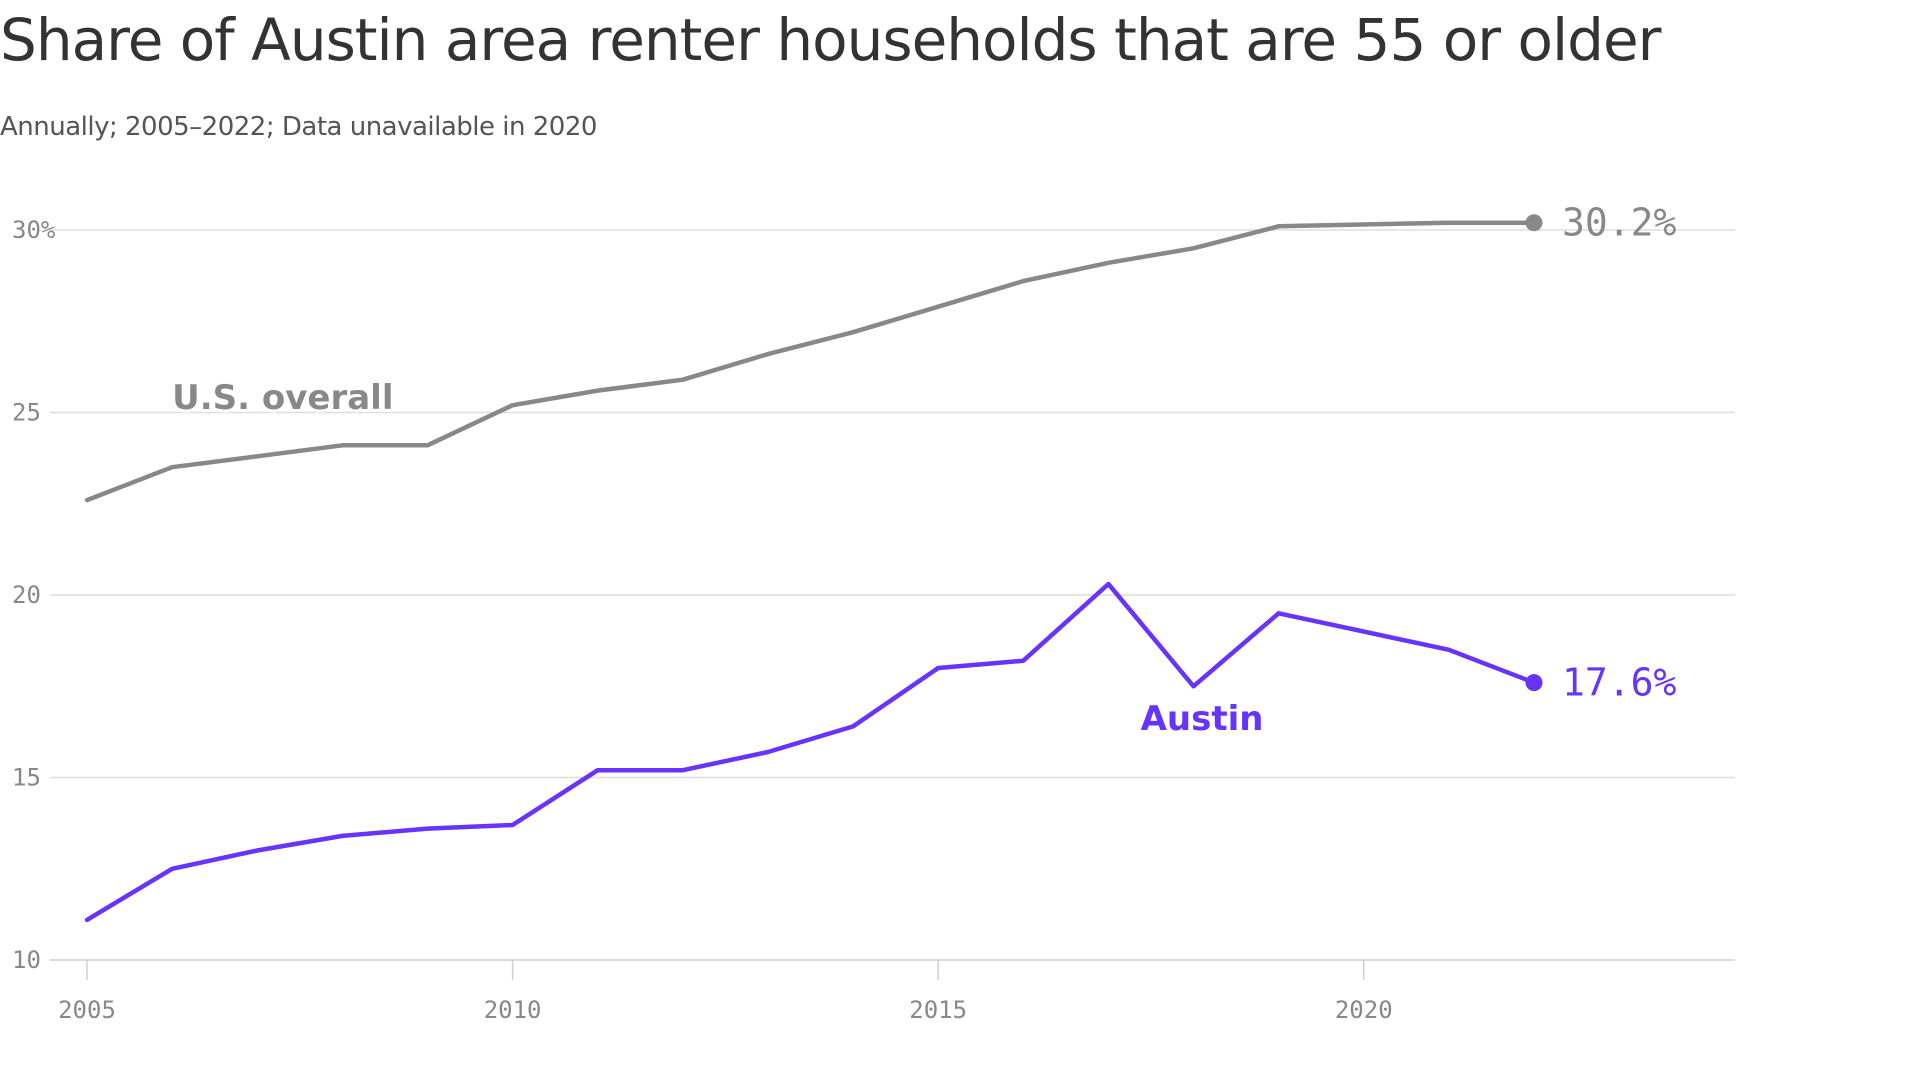 Image resolution: width=1920 pixels, height=1080 pixels. I want to click on x-tick-label-2020: 2020, so click(1364, 1010).